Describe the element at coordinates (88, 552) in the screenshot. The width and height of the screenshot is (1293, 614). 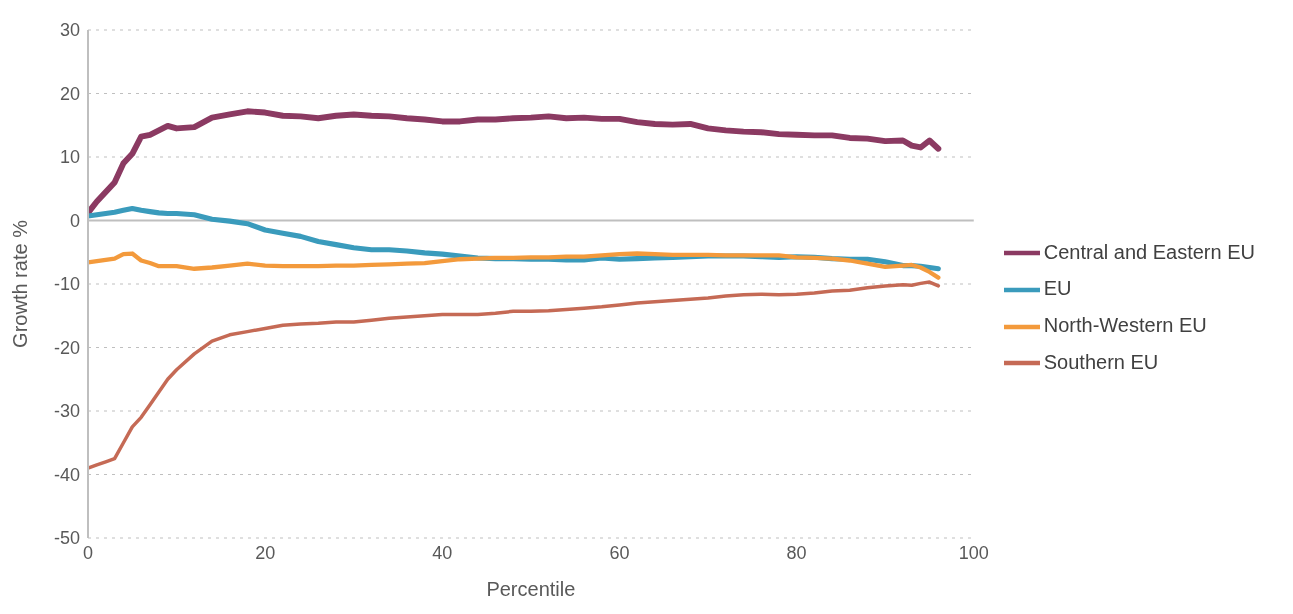
I see `x-tick-label: 0` at that location.